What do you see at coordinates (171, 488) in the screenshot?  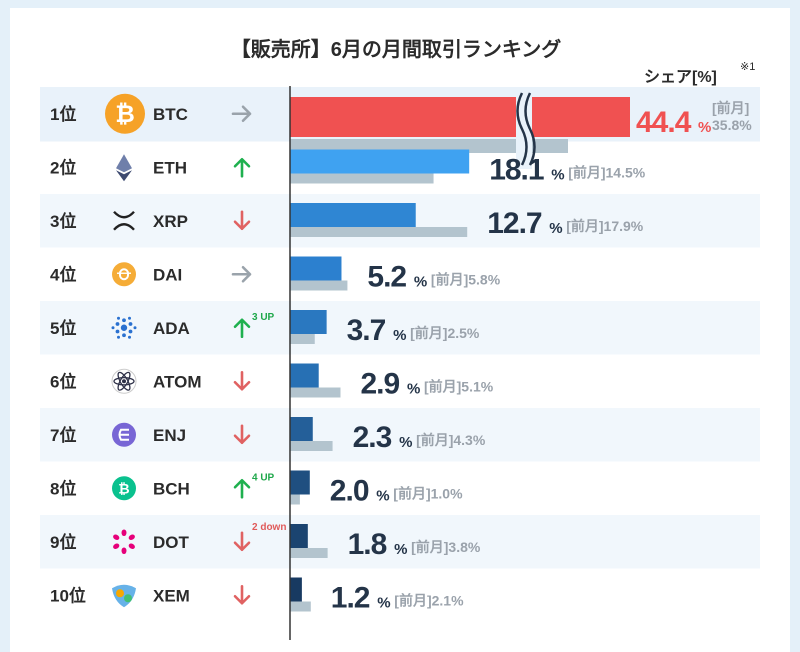 I see `coin-symbol: BCH` at bounding box center [171, 488].